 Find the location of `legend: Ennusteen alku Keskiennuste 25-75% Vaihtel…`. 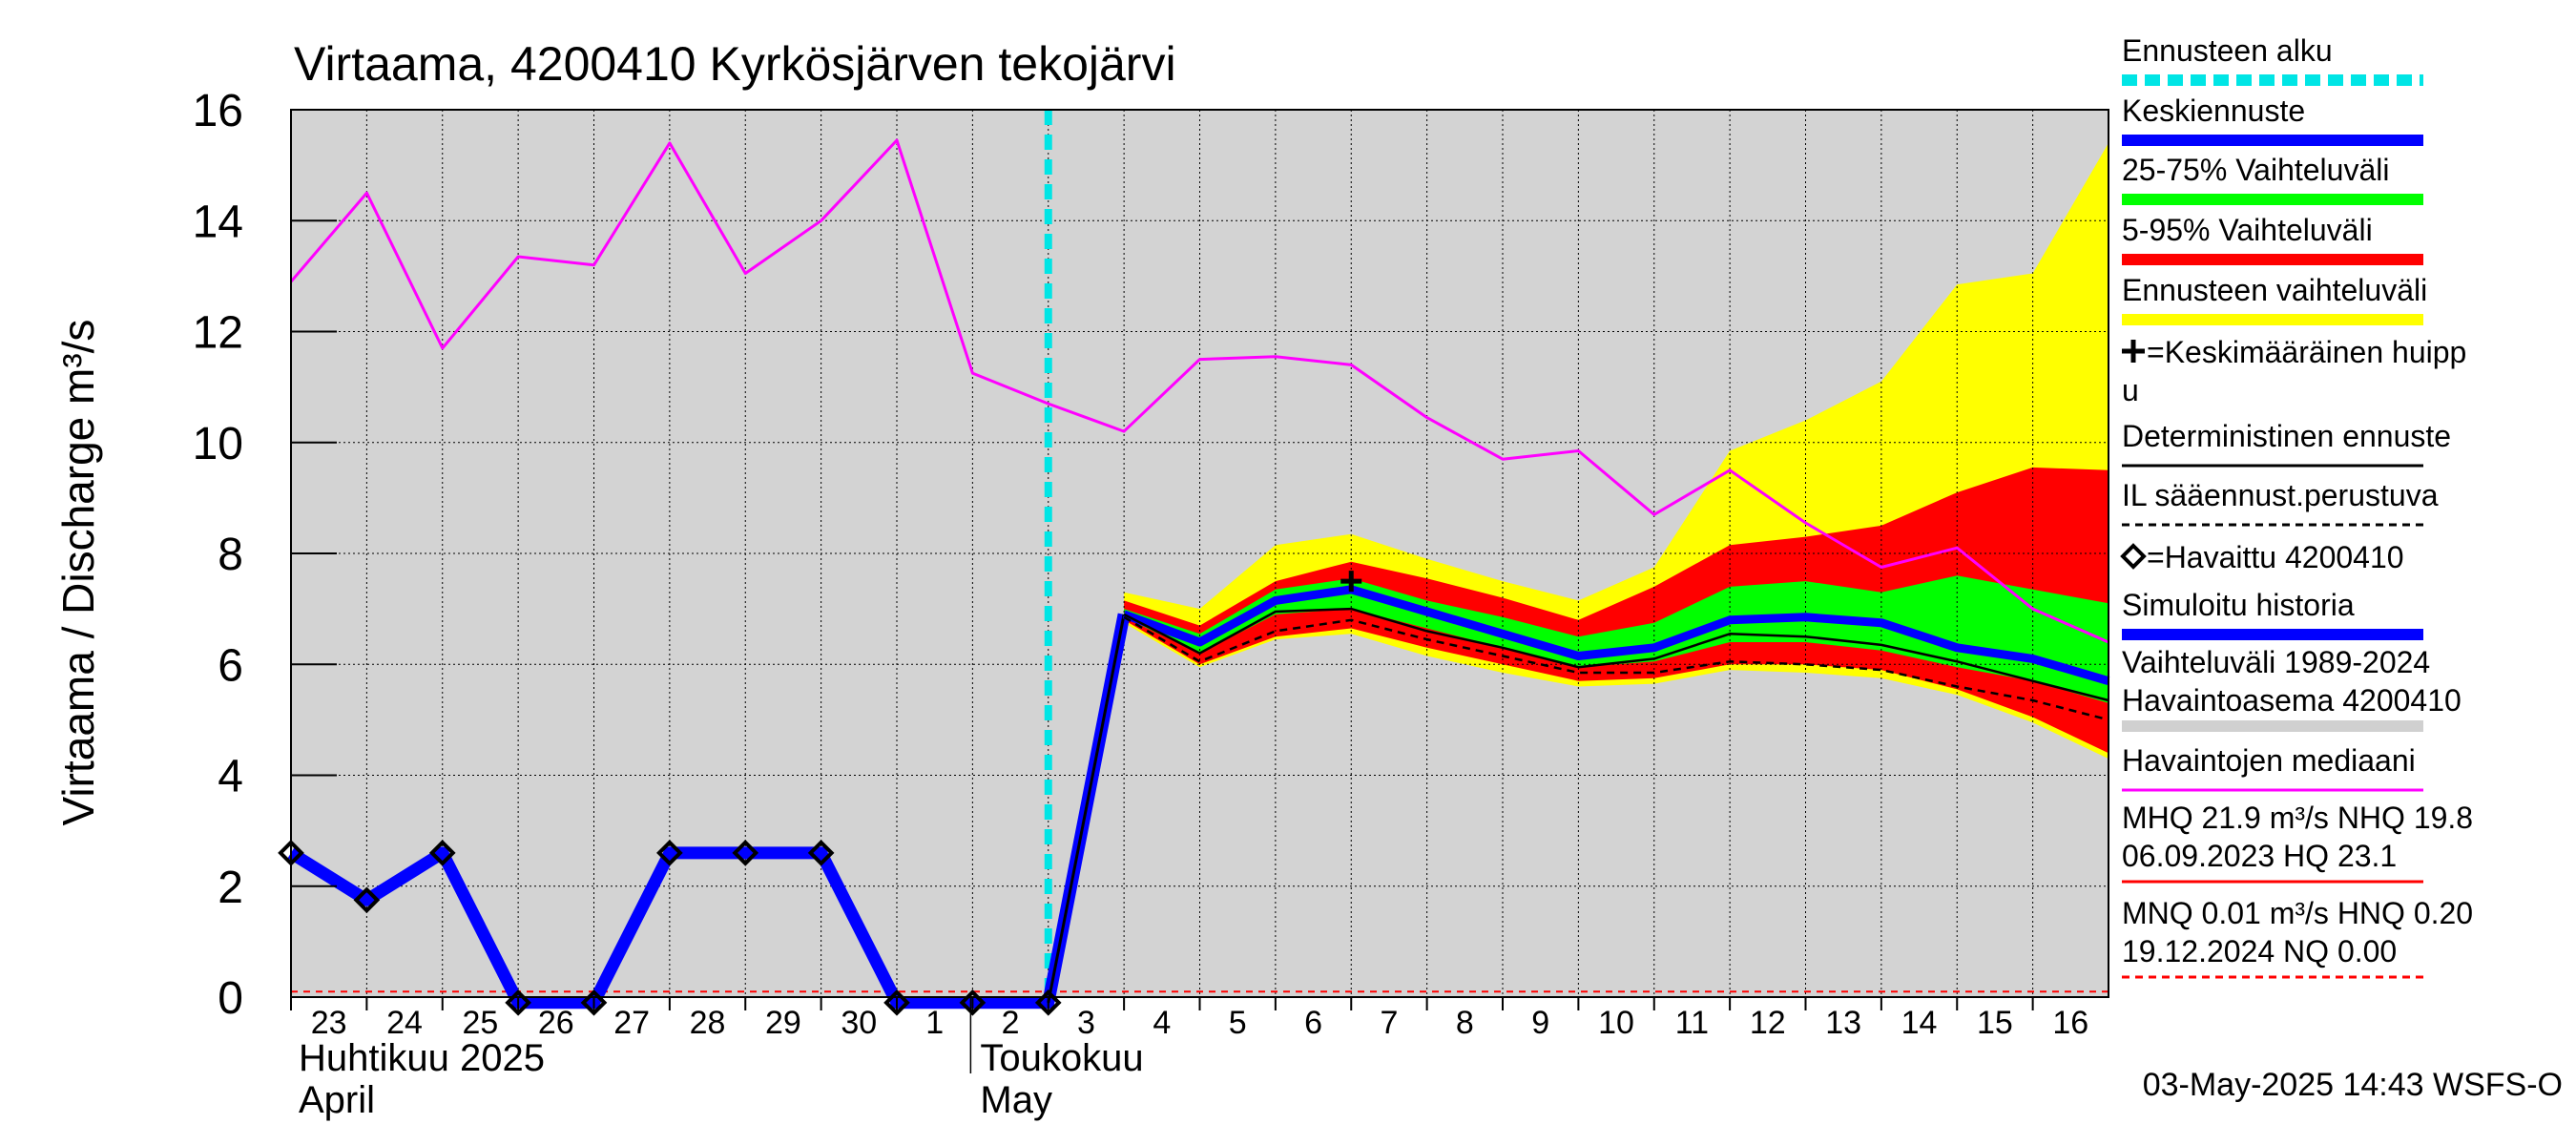

legend: Ennusteen alku Keskiennuste 25-75% Vaihtel… is located at coordinates (2296, 506).